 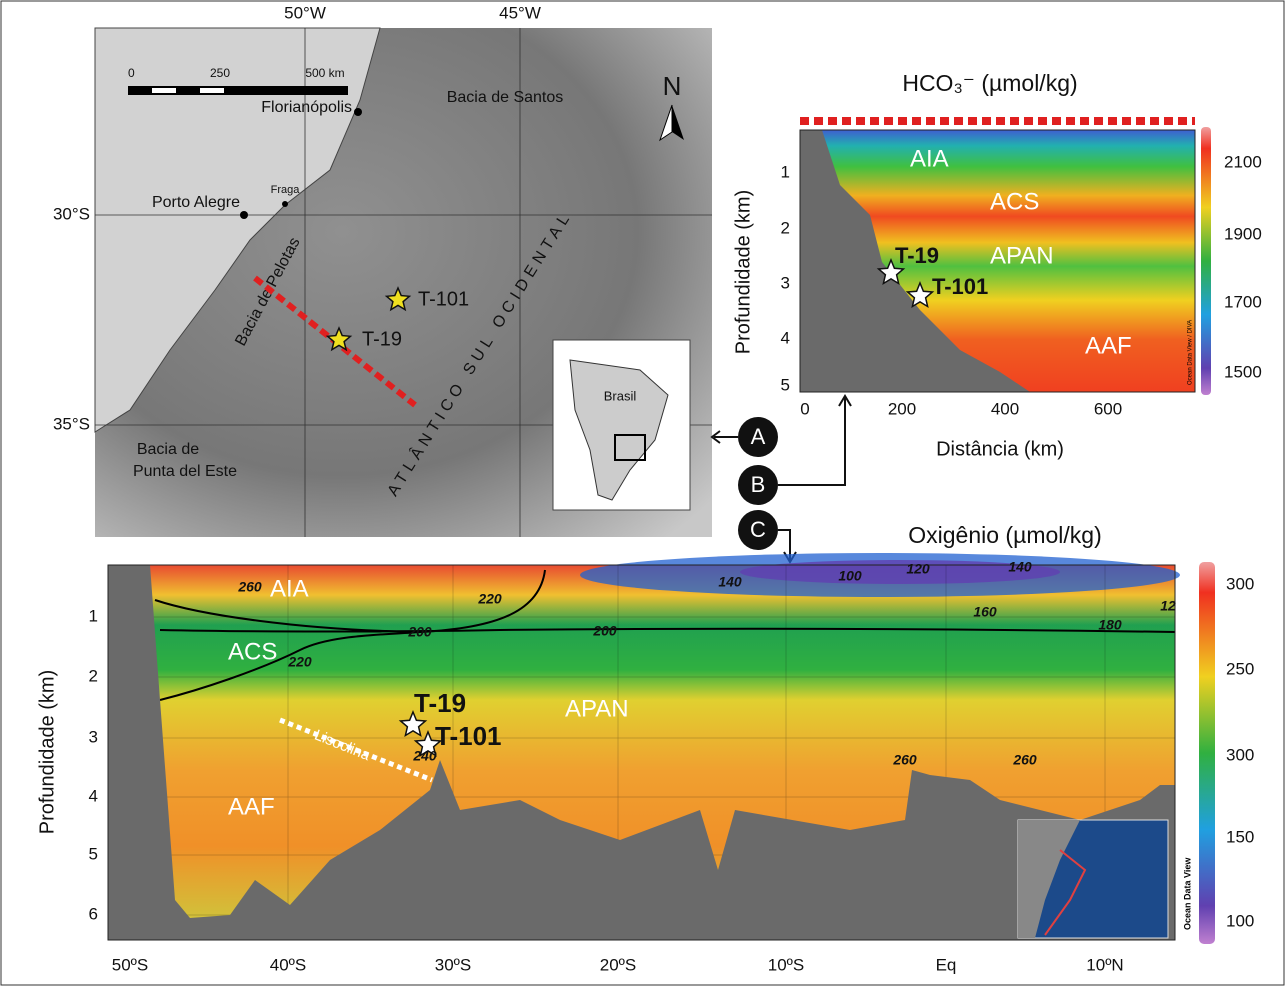 I want to click on credit: Ocean Data View, so click(x=1187, y=893).